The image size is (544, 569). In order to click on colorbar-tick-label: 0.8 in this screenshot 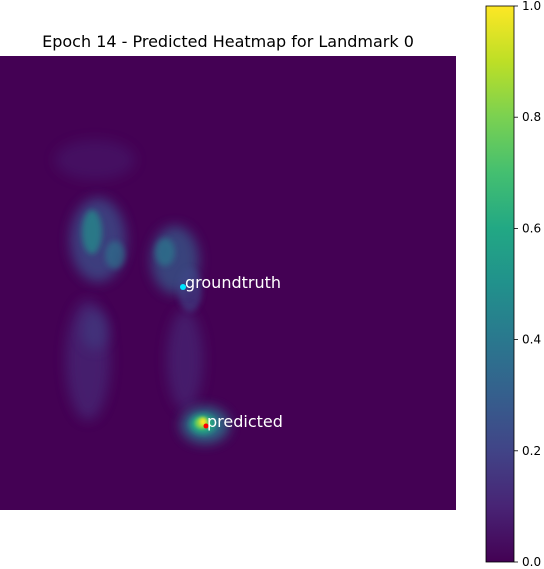, I will do `click(531, 117)`.